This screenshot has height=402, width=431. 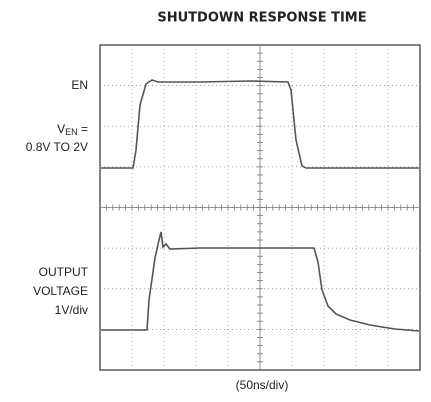 What do you see at coordinates (262, 385) in the screenshot?
I see `x-scale: (50ns/div)` at bounding box center [262, 385].